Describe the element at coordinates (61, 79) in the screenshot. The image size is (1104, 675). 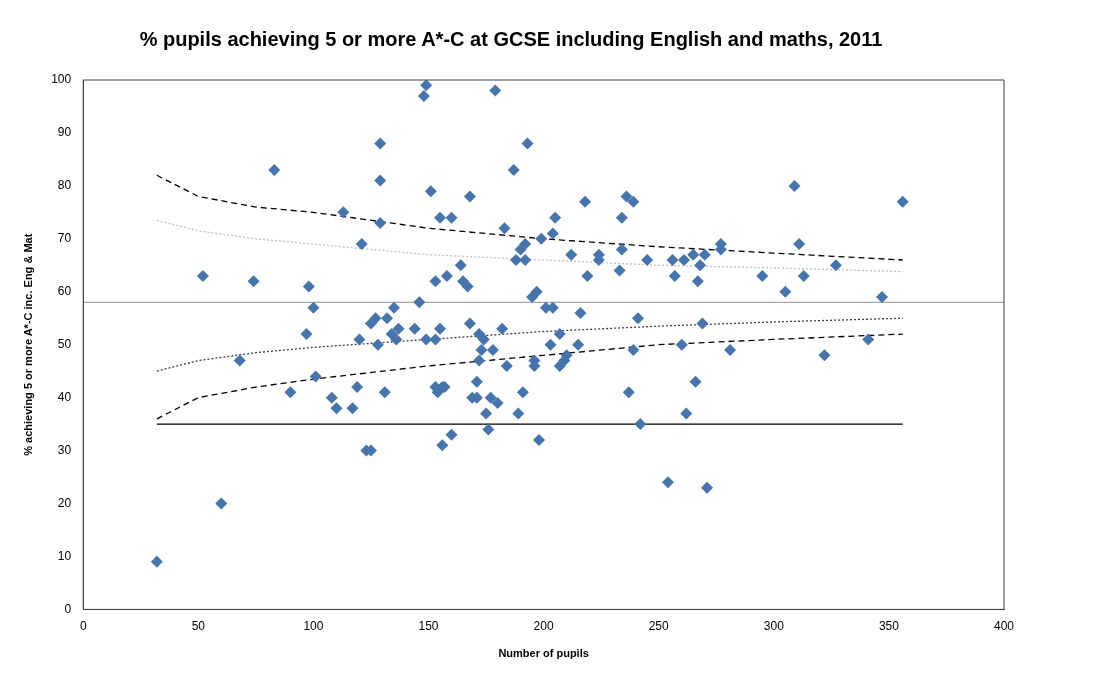
I see `y-tick-label: 100` at that location.